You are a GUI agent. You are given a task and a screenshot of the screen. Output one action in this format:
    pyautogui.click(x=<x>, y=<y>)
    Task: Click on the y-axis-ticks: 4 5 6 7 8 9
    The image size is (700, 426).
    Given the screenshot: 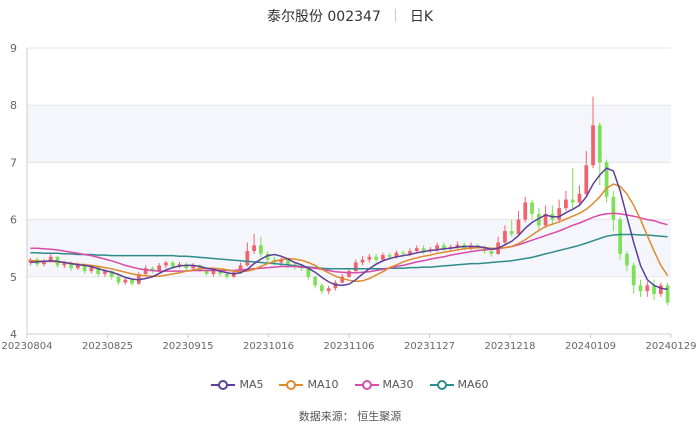 What is the action you would take?
    pyautogui.click(x=13, y=191)
    